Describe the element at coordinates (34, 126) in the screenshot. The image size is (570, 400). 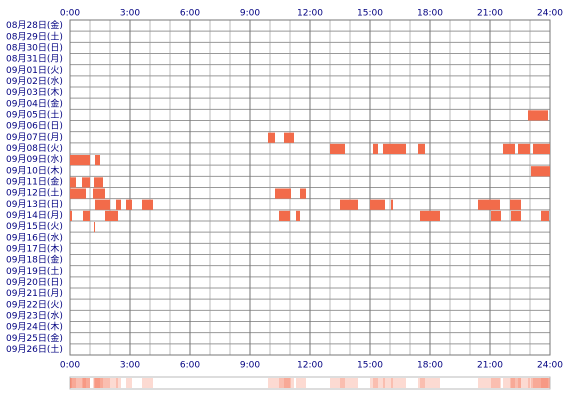
I see `row-label: 09月06日(日)` at that location.